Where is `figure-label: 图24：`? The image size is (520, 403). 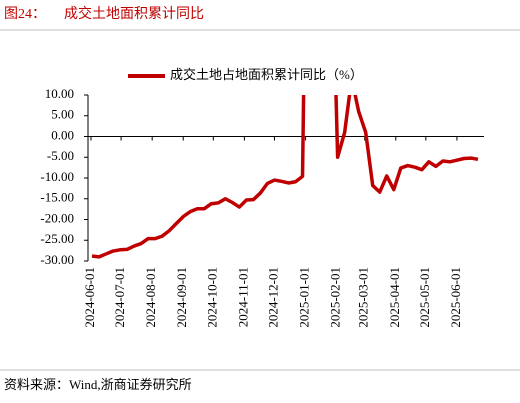
figure-label: 图24： is located at coordinates (25, 14).